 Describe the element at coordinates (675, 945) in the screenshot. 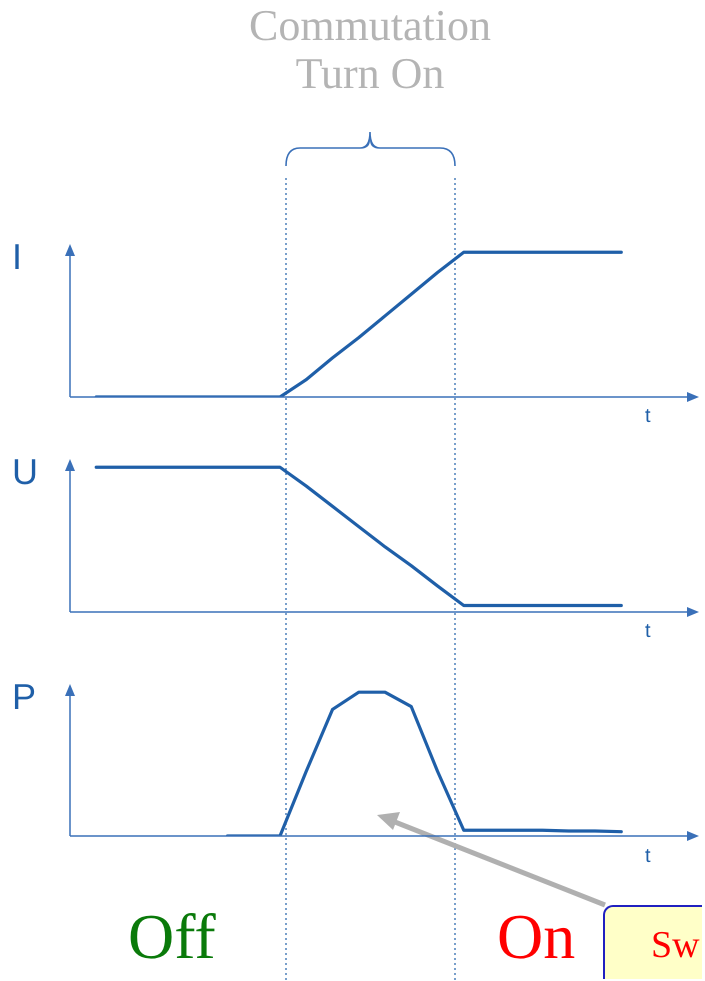

I see `text: Sw` at that location.